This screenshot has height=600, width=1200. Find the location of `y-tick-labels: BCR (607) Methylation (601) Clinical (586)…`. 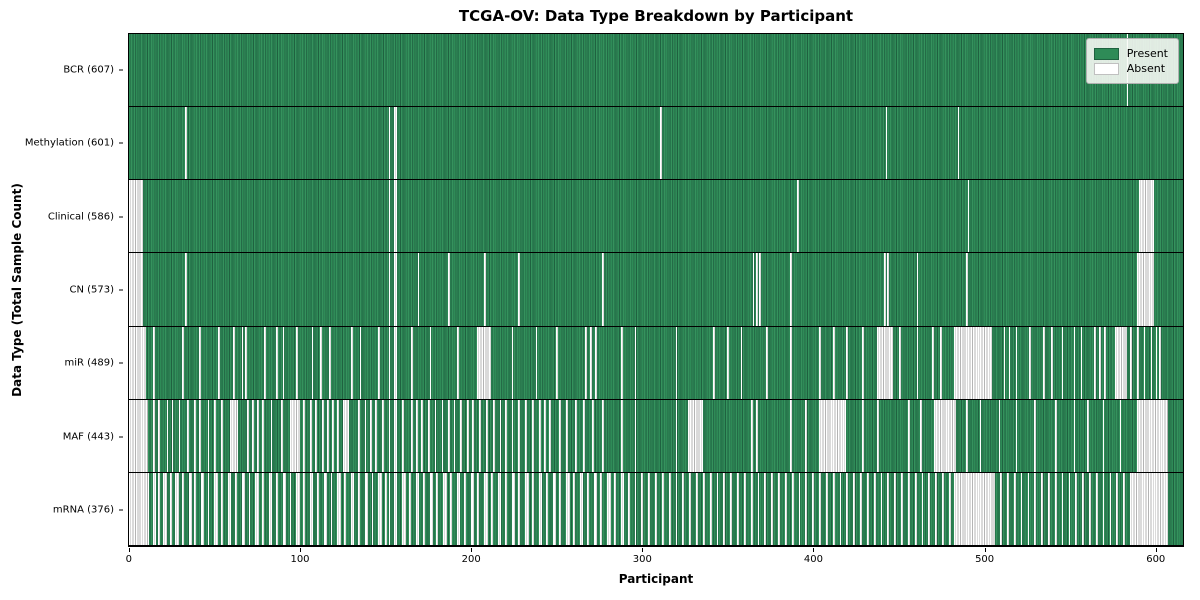

y-tick-labels: BCR (607) Methylation (601) Clinical (586)… is located at coordinates (62, 290).